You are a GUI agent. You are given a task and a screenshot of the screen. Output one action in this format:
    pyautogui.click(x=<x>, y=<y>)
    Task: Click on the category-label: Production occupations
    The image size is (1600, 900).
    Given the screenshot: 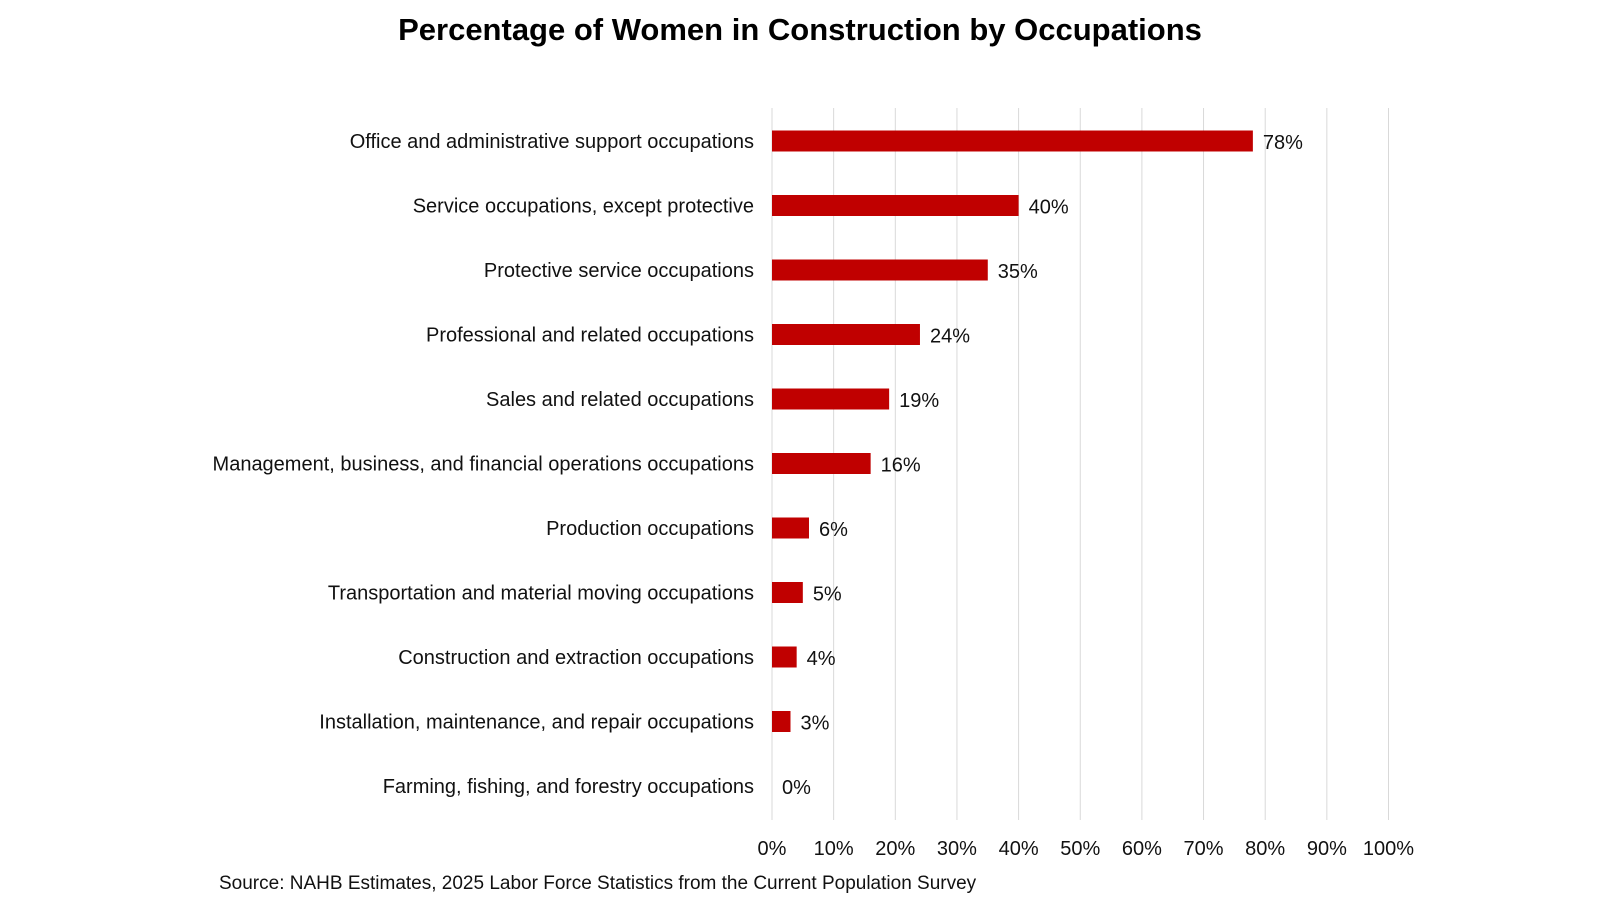 What is the action you would take?
    pyautogui.click(x=650, y=529)
    